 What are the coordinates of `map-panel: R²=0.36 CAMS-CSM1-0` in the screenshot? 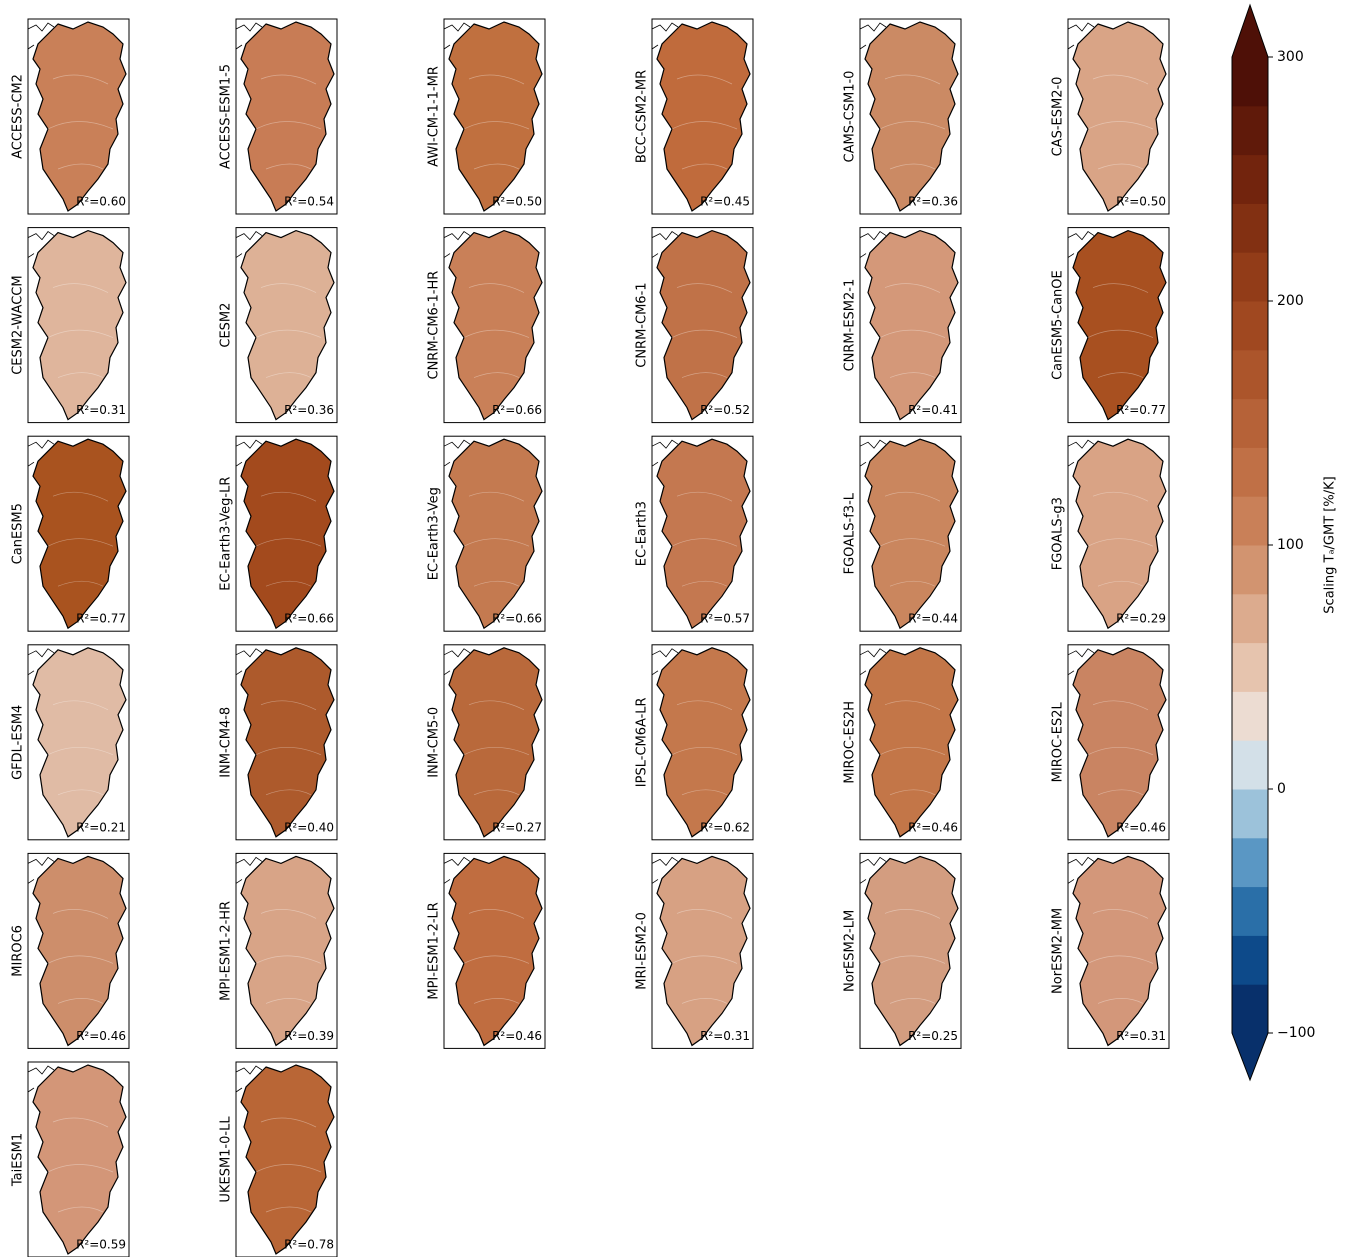 It's located at (902, 116).